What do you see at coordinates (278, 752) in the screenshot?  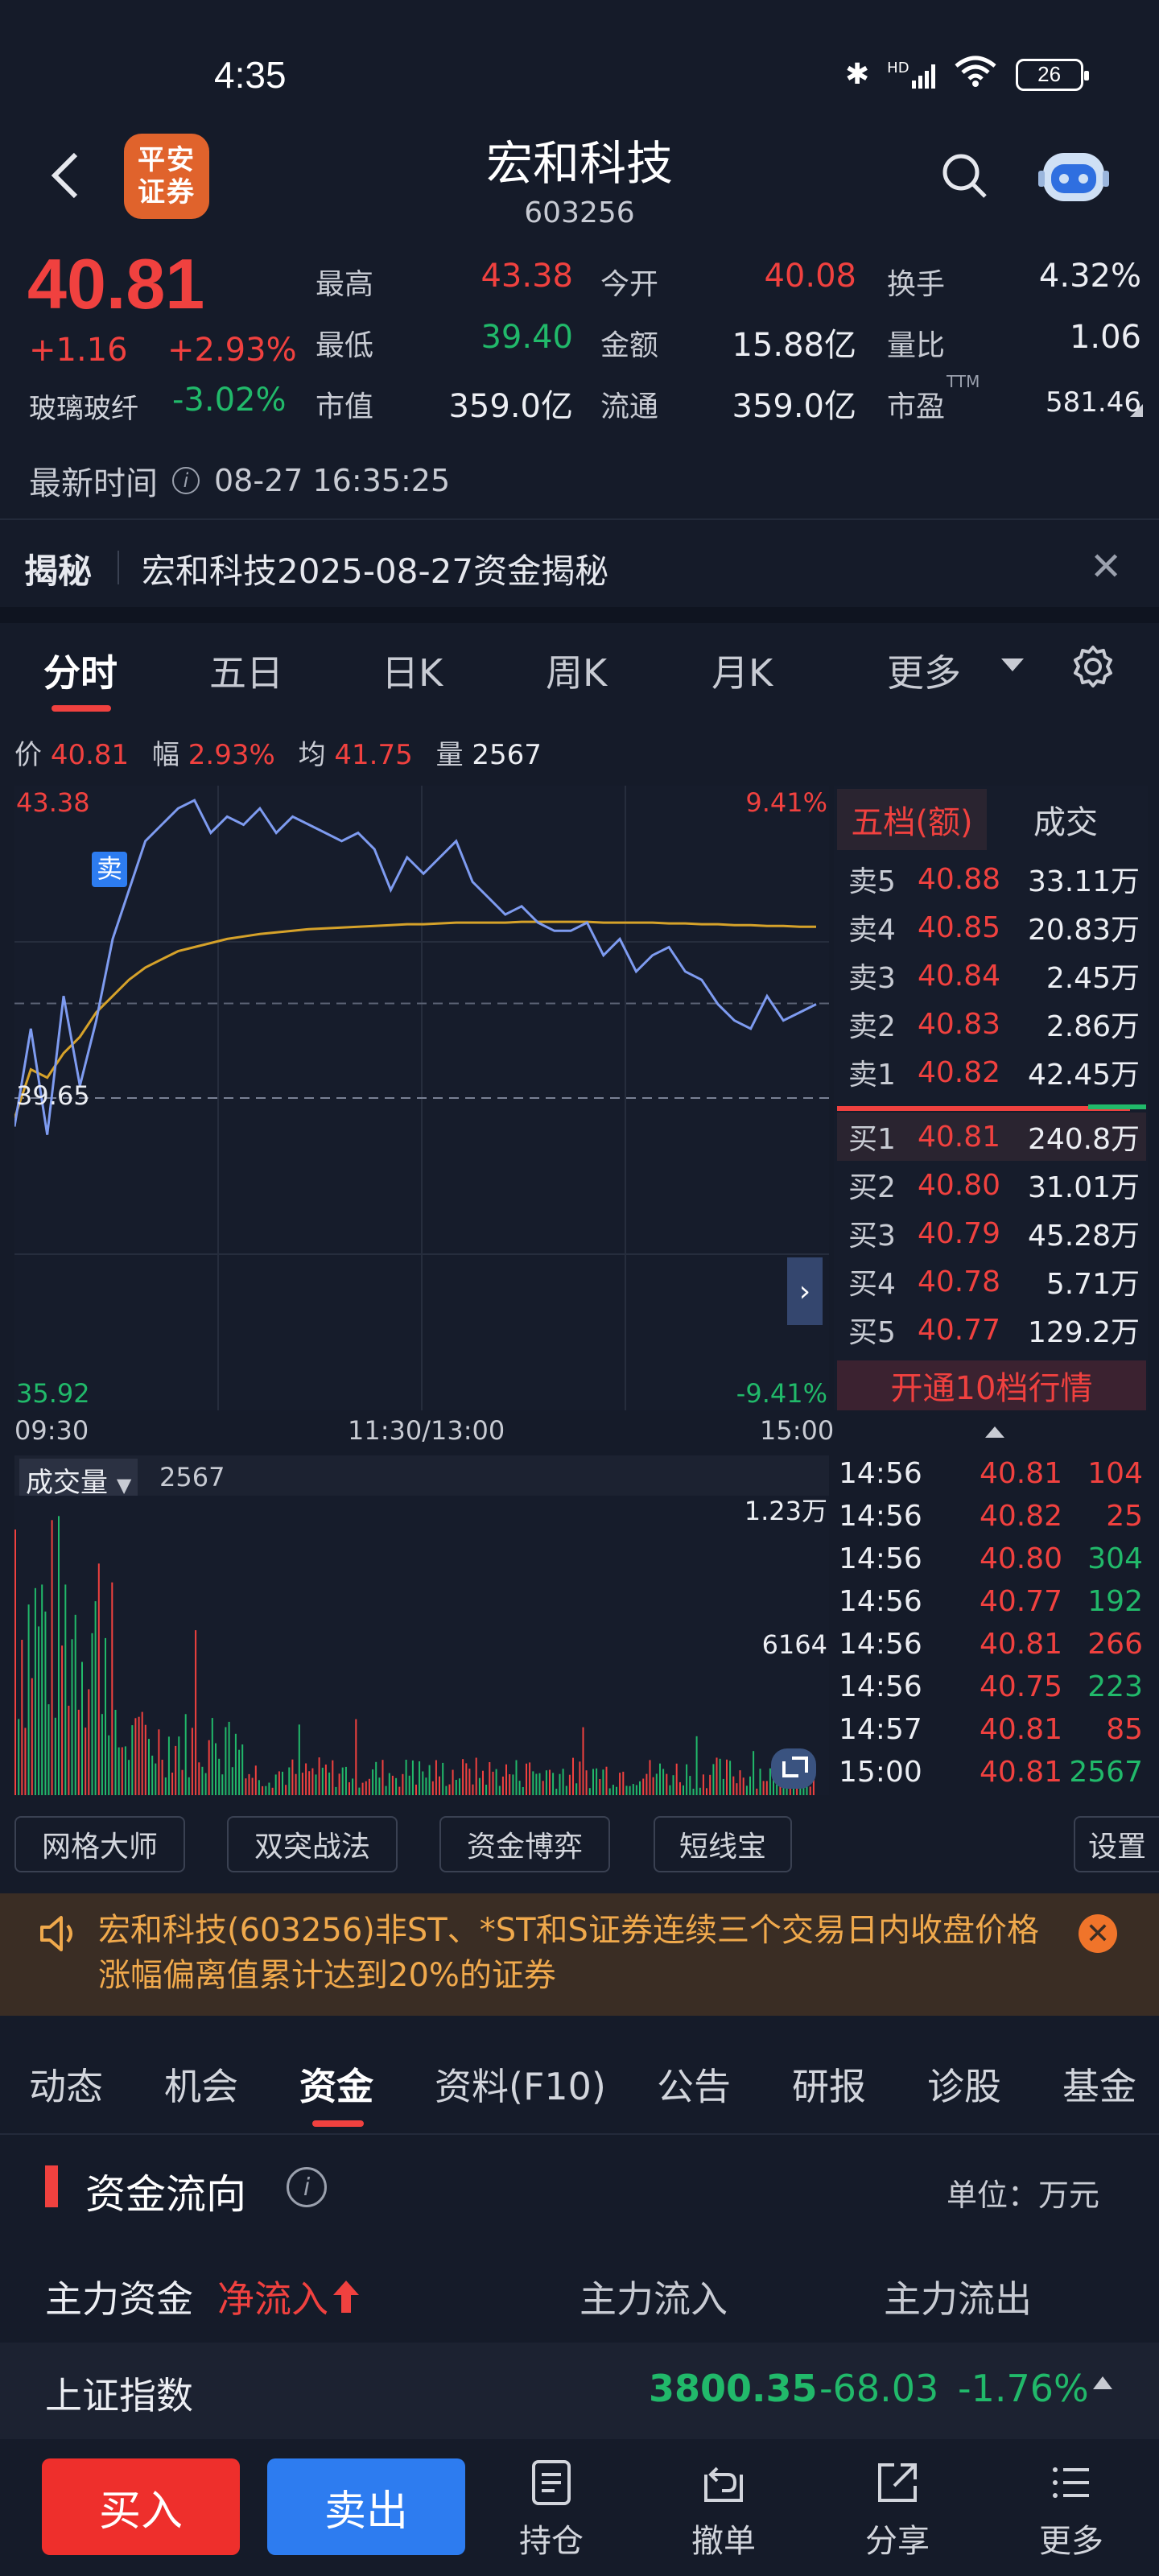 I see `chart-info-line: 价 40.81 幅 2.93% 均 41.75 量 2567` at bounding box center [278, 752].